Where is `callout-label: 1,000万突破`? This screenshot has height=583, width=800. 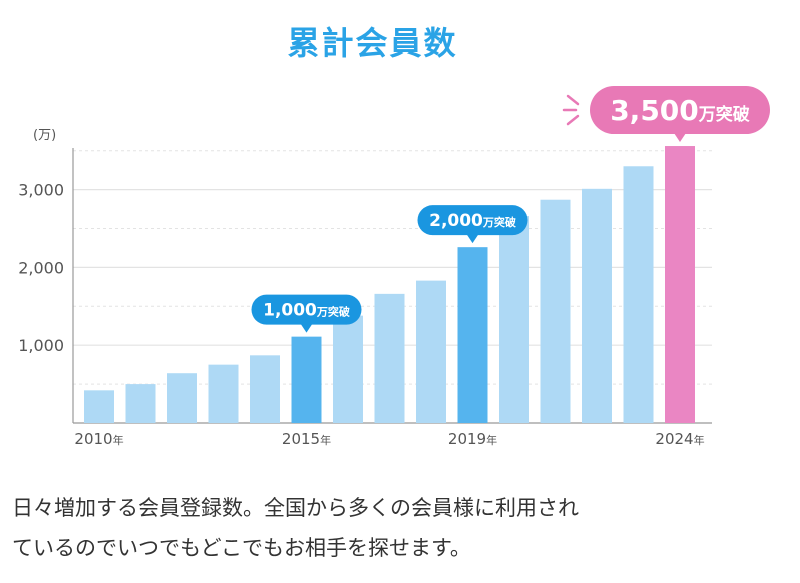 callout-label: 1,000万突破 is located at coordinates (306, 311).